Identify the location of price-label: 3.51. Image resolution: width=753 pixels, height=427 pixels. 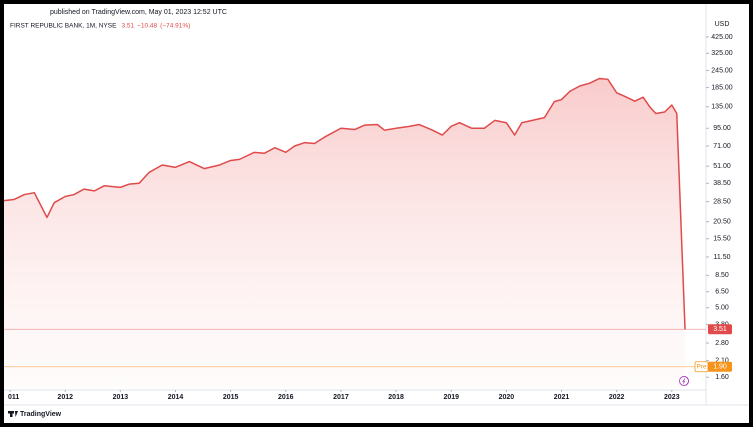
(720, 329).